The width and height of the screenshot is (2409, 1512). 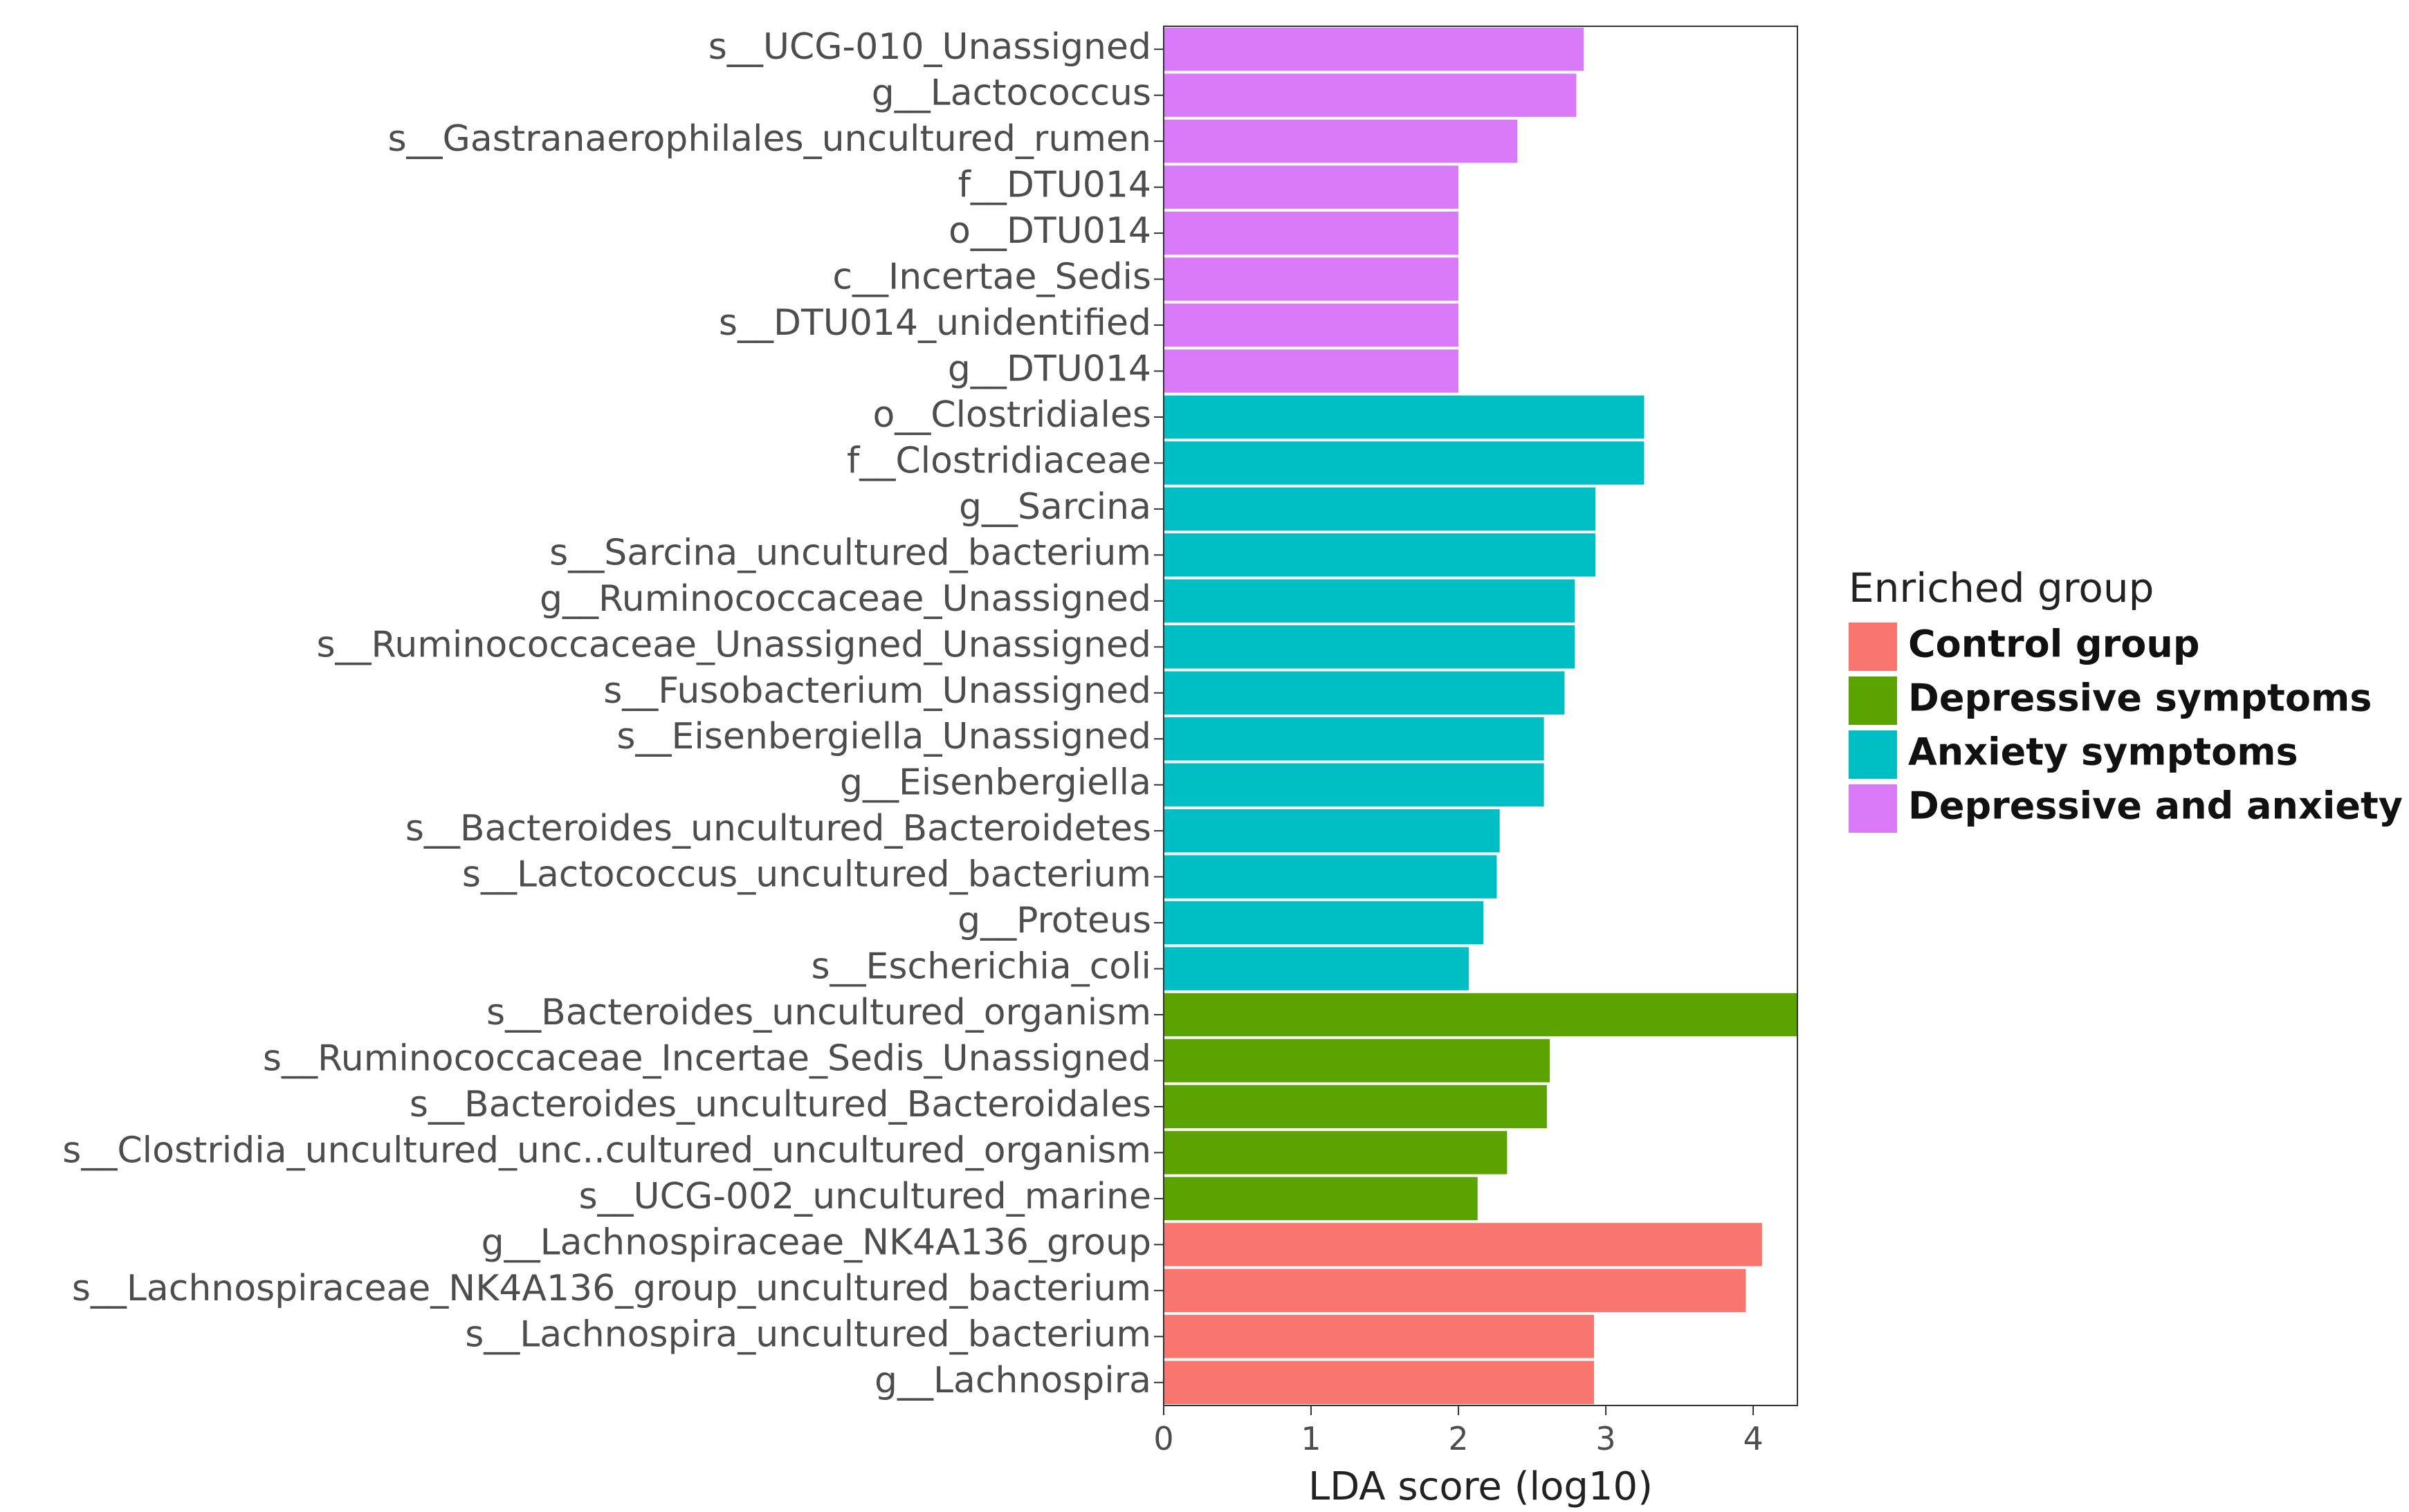 What do you see at coordinates (1049, 369) in the screenshot?
I see `category-label: g__DTU014` at bounding box center [1049, 369].